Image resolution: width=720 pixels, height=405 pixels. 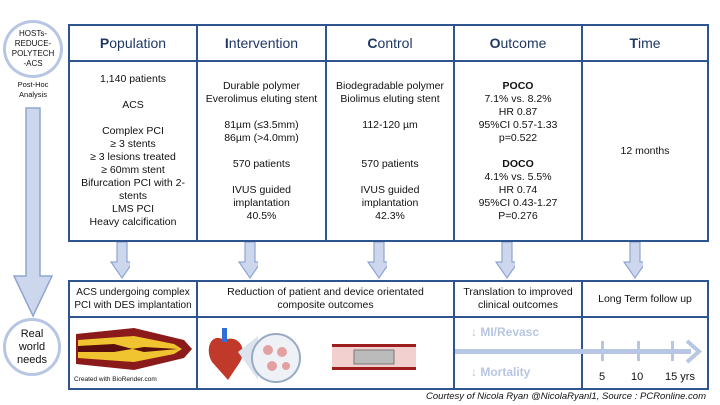 I want to click on timeline-bar, so click(x=519, y=351).